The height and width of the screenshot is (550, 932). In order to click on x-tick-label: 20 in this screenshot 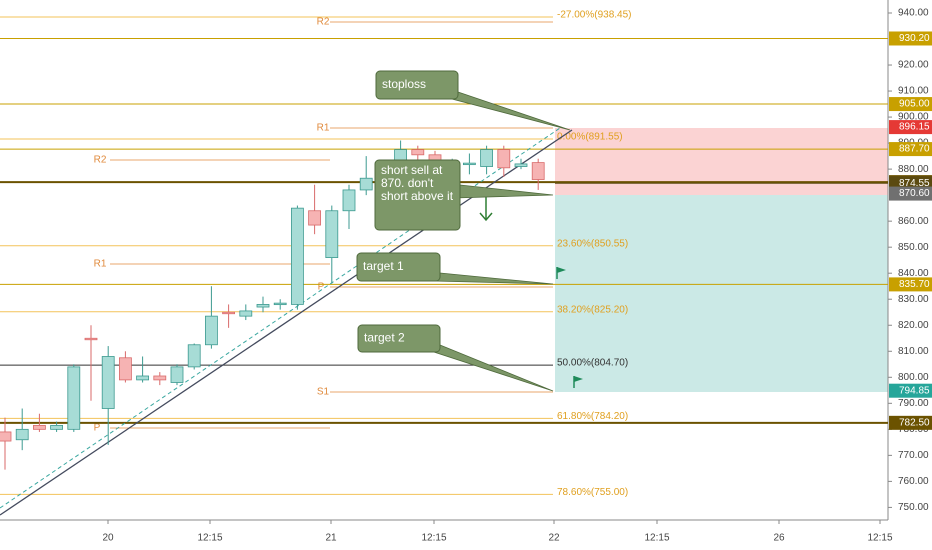, I will do `click(108, 538)`.